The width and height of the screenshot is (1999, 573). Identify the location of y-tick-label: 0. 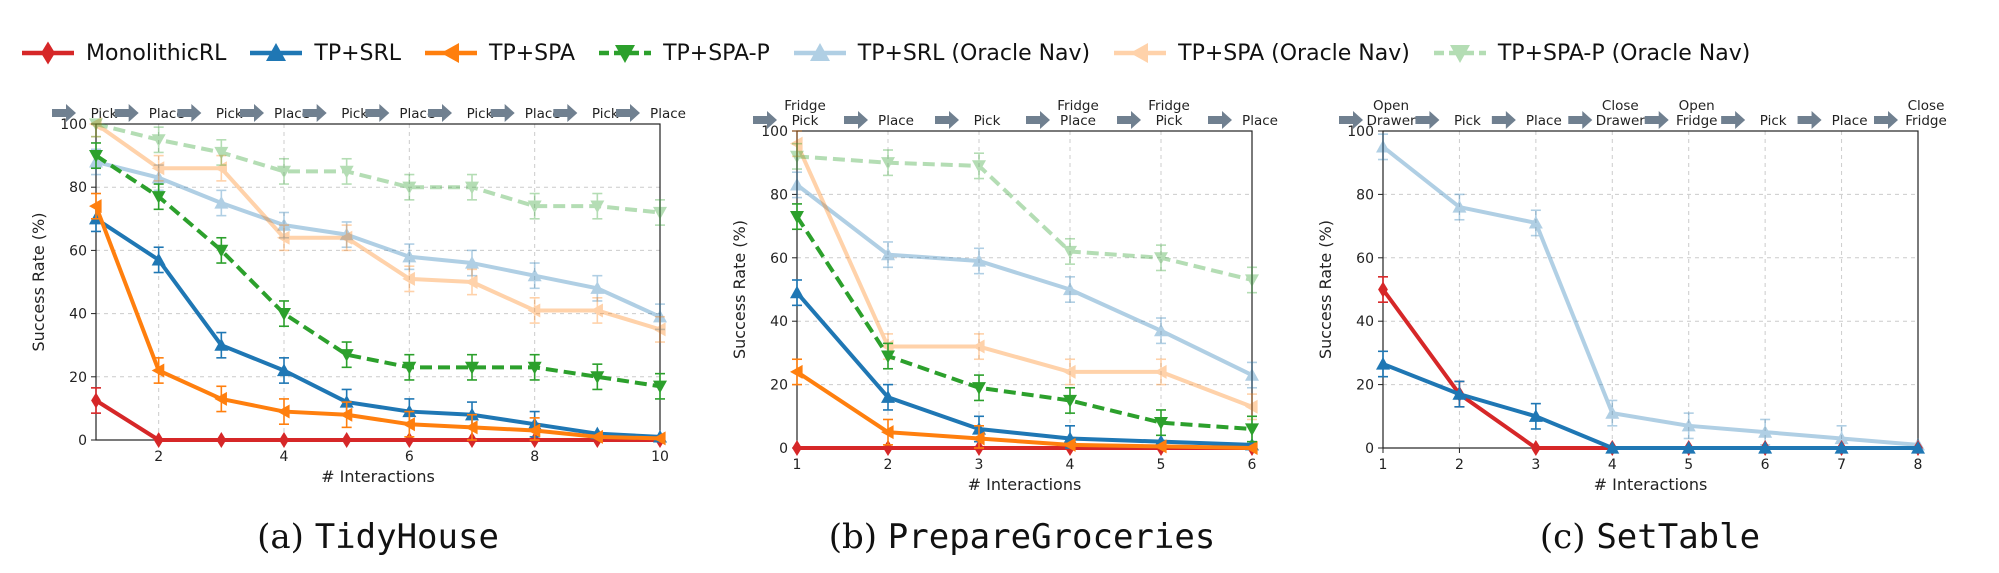
(783, 449).